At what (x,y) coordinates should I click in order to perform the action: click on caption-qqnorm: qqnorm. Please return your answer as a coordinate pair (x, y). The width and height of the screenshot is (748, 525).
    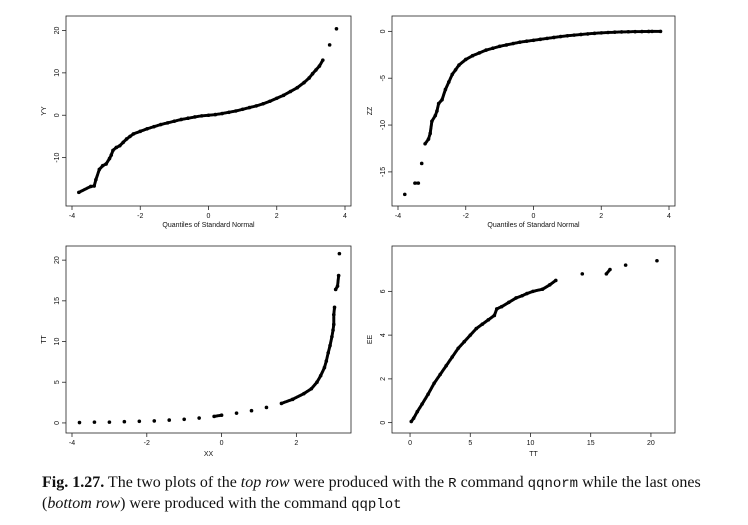
    Looking at the image, I should click on (553, 484).